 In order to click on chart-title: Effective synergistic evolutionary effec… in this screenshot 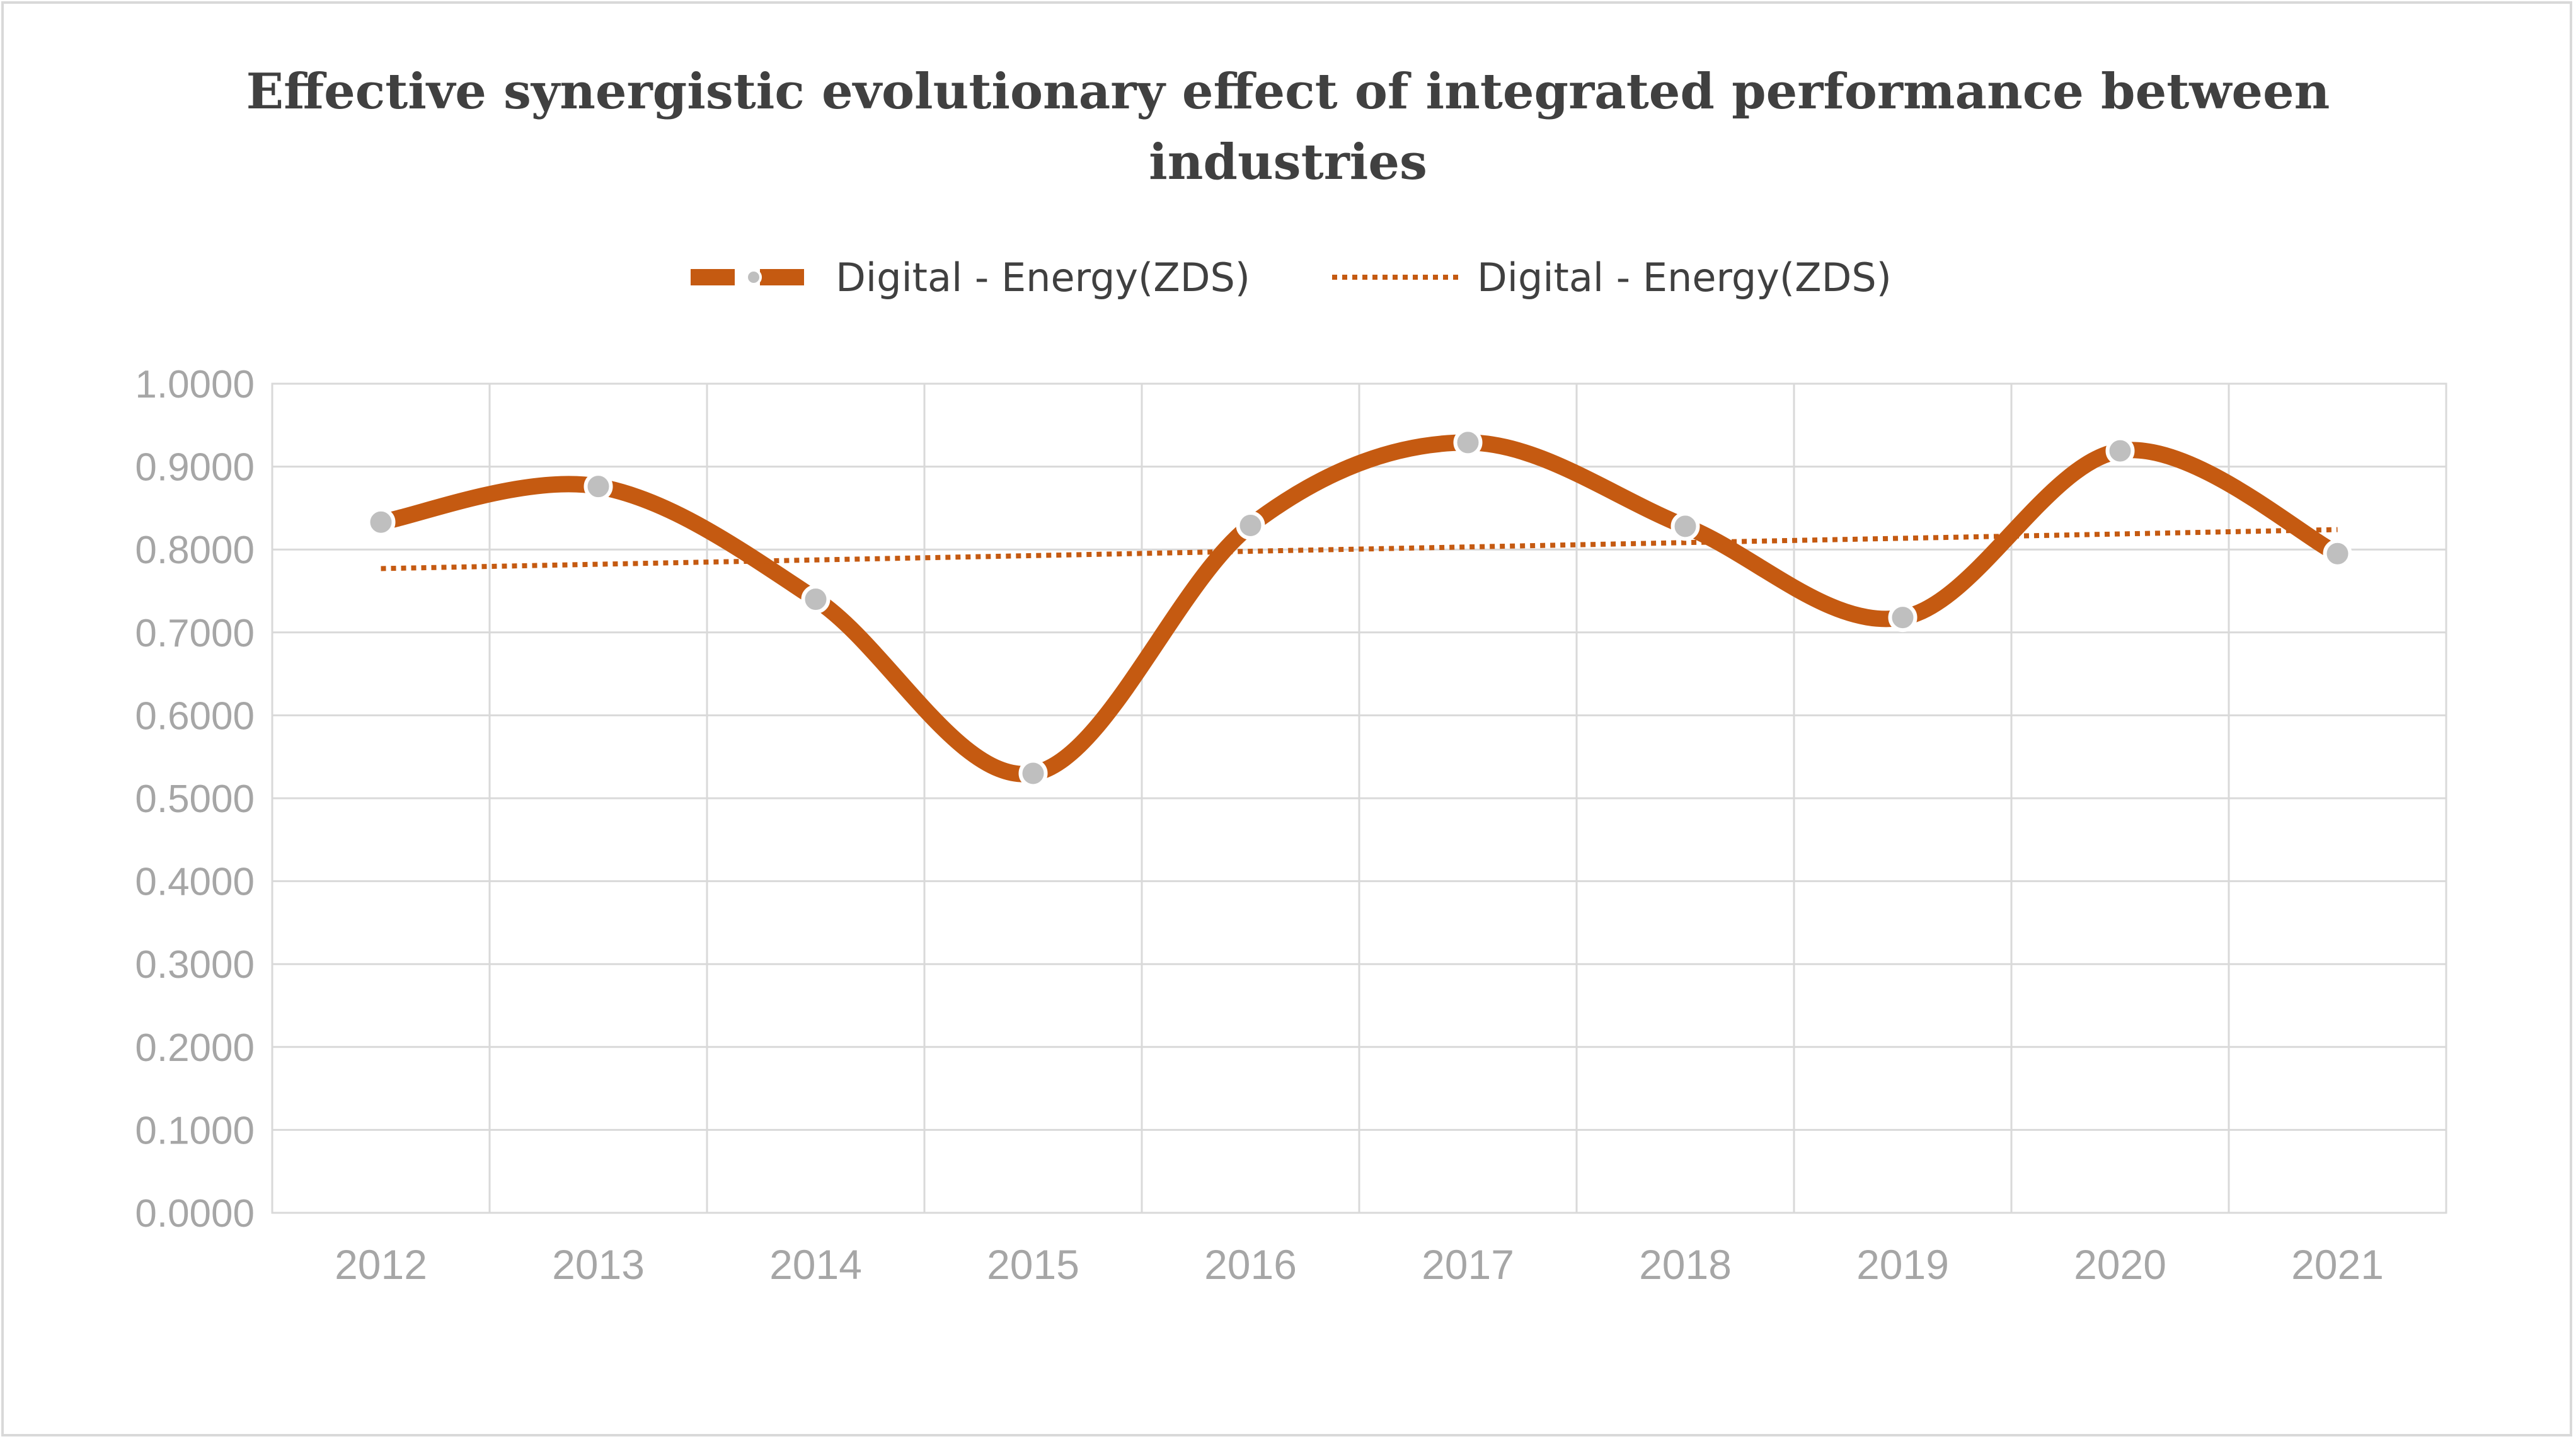, I will do `click(1288, 128)`.